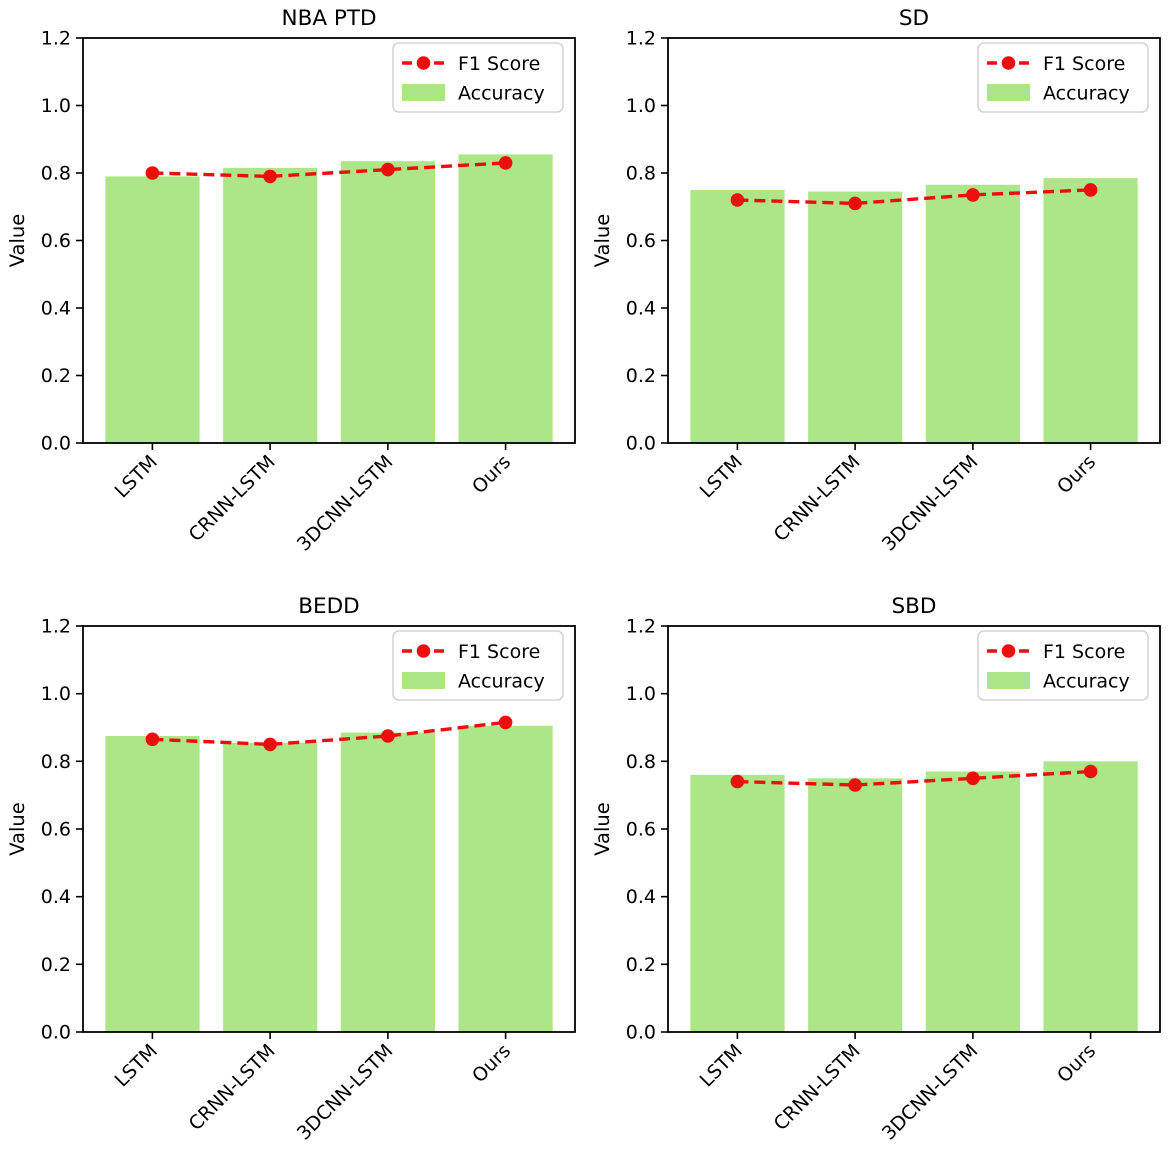  What do you see at coordinates (328, 606) in the screenshot?
I see `chart-title: BEDD` at bounding box center [328, 606].